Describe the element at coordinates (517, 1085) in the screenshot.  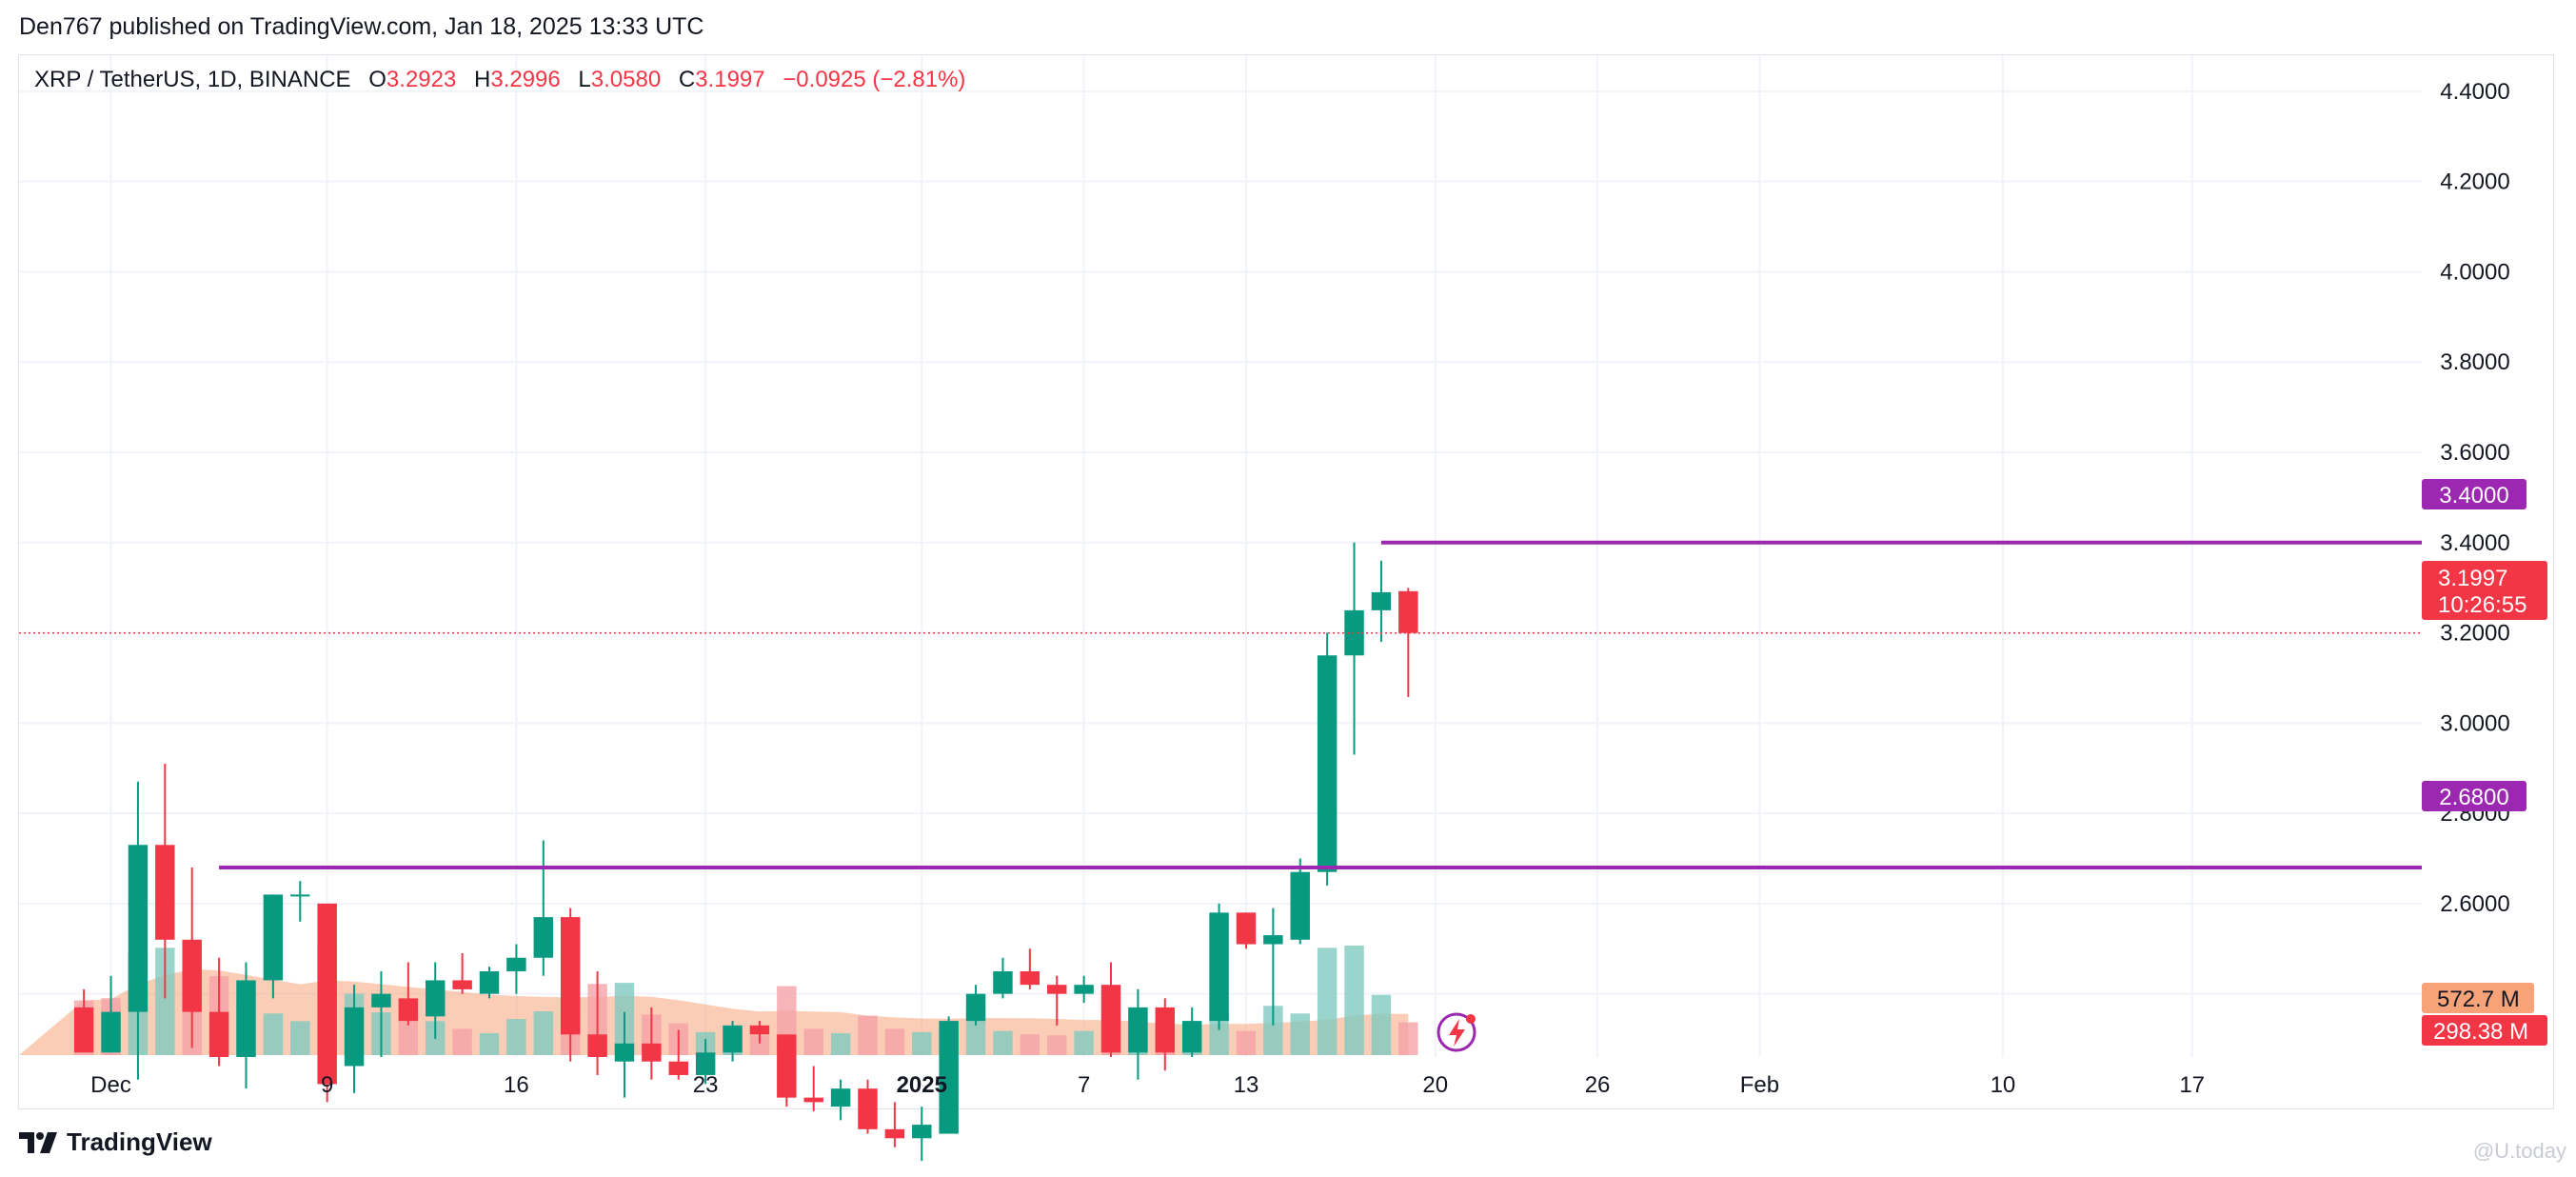
I see `x-tick-label: 16` at that location.